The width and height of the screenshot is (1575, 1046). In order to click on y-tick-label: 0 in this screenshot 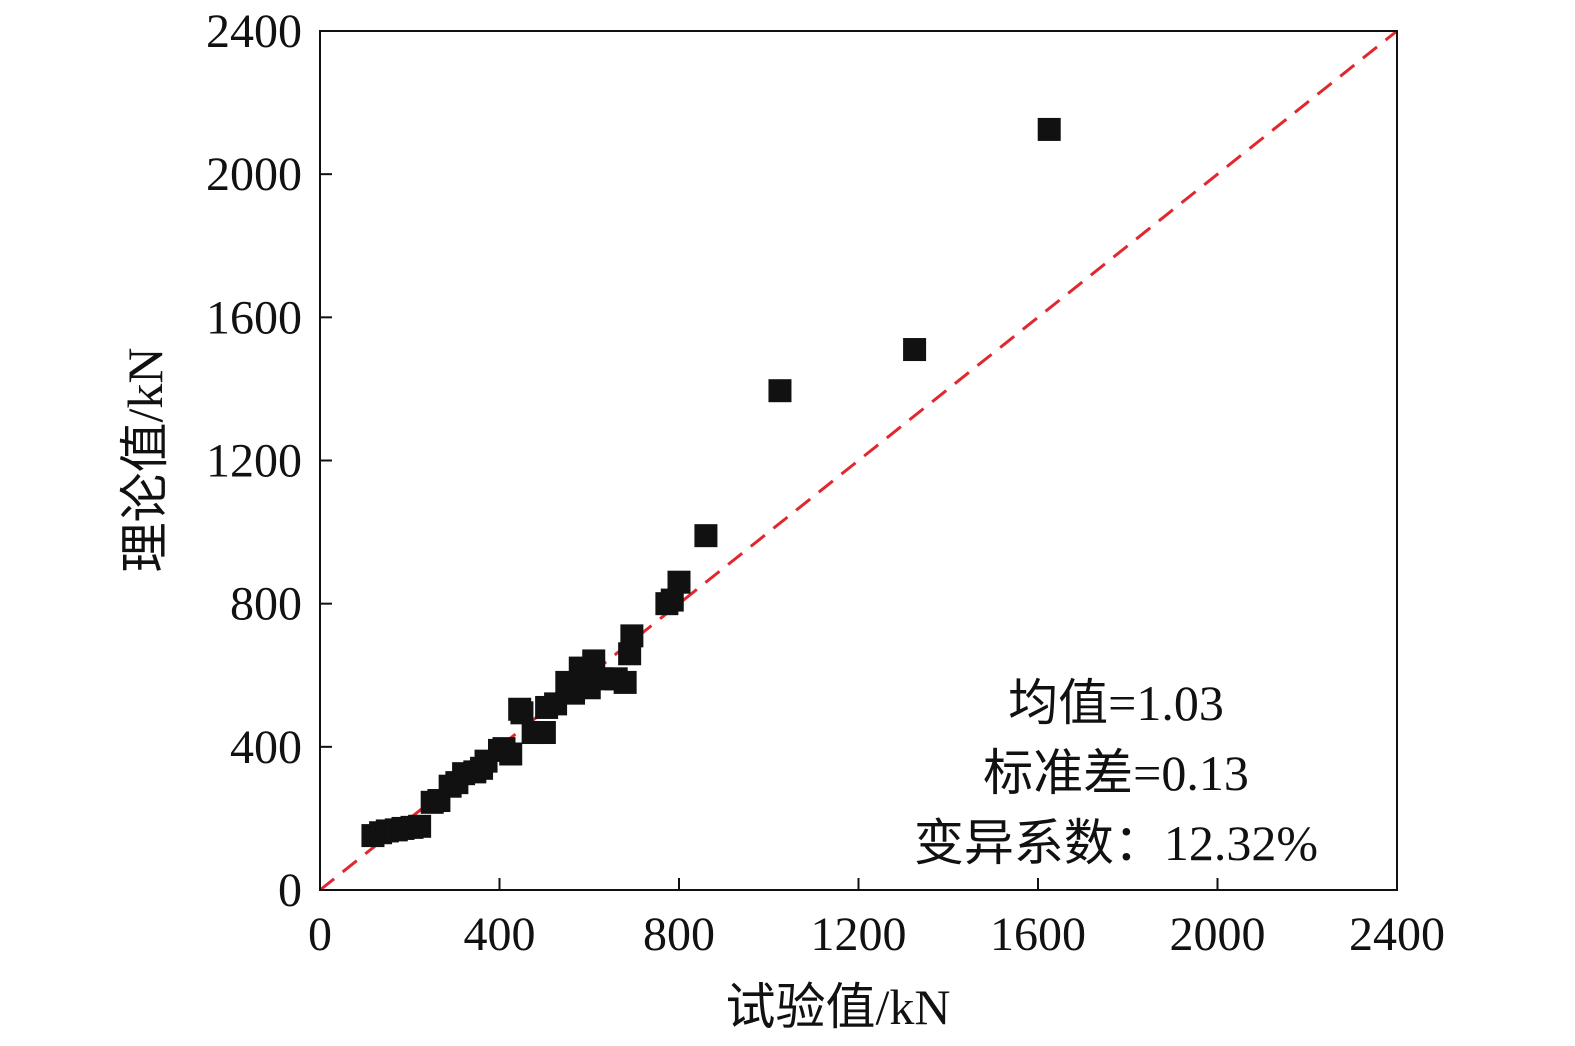, I will do `click(290, 890)`.